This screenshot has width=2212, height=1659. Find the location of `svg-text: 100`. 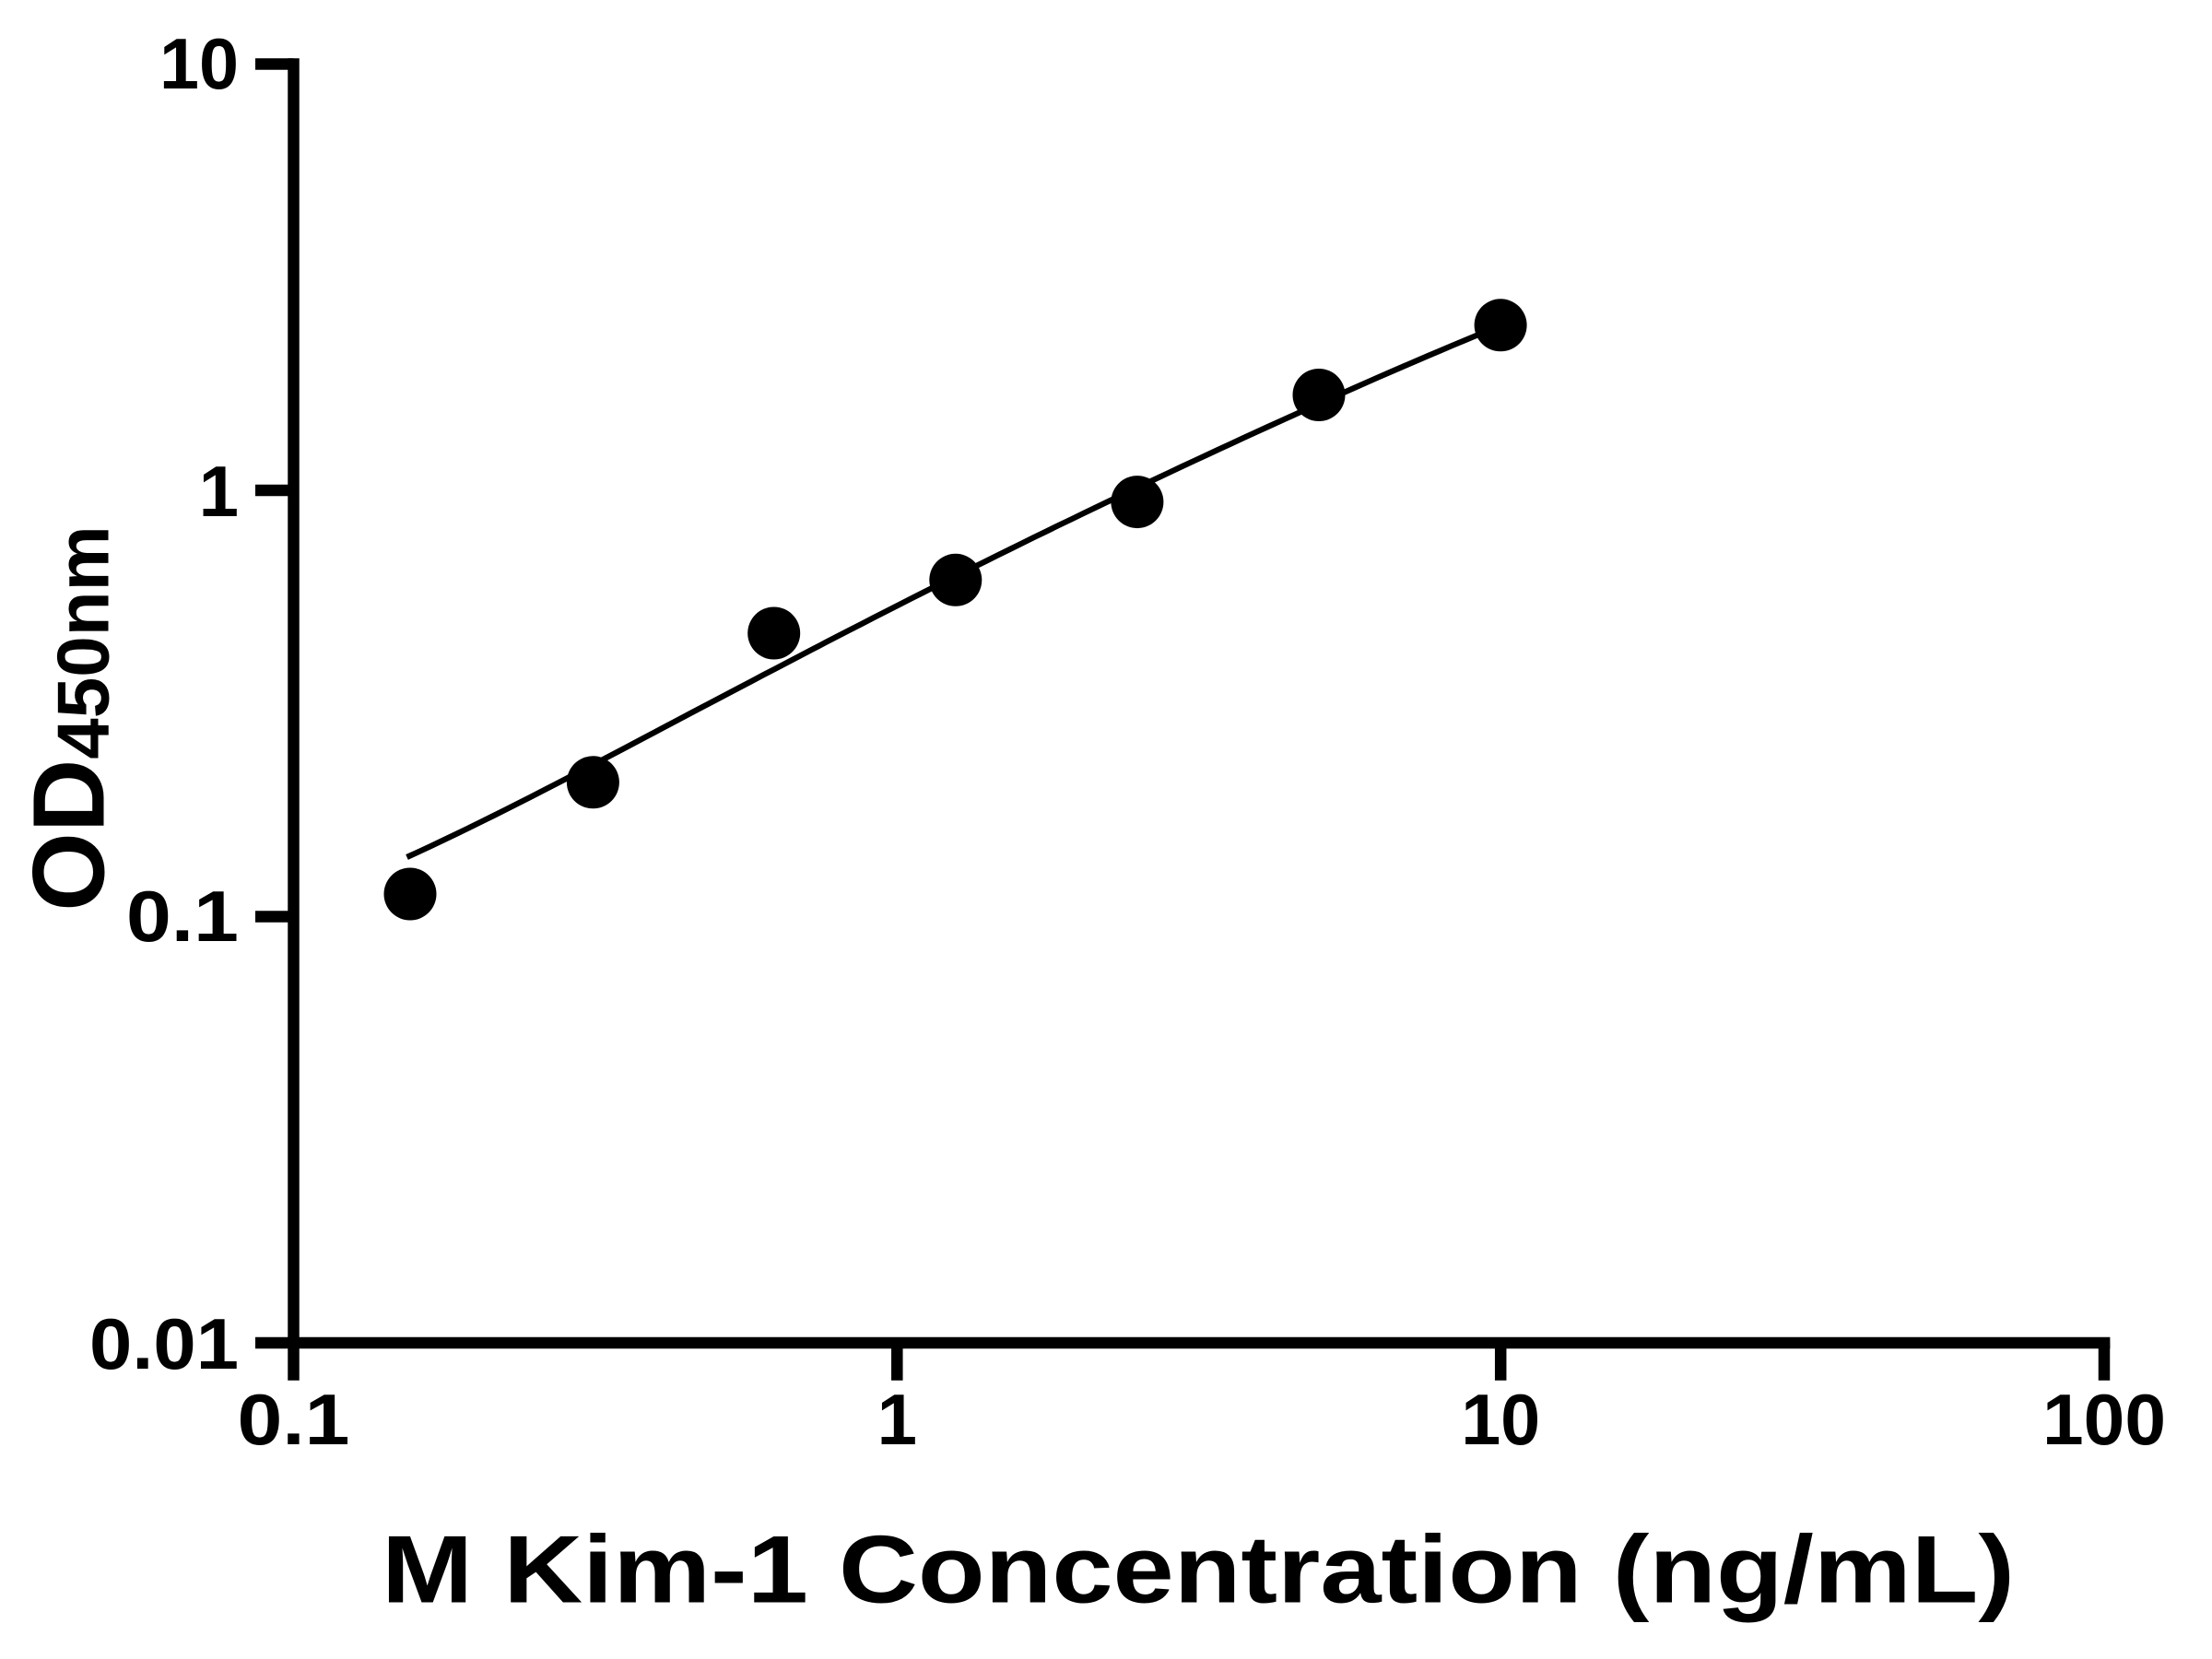

svg-text: 100 is located at coordinates (2104, 1419).